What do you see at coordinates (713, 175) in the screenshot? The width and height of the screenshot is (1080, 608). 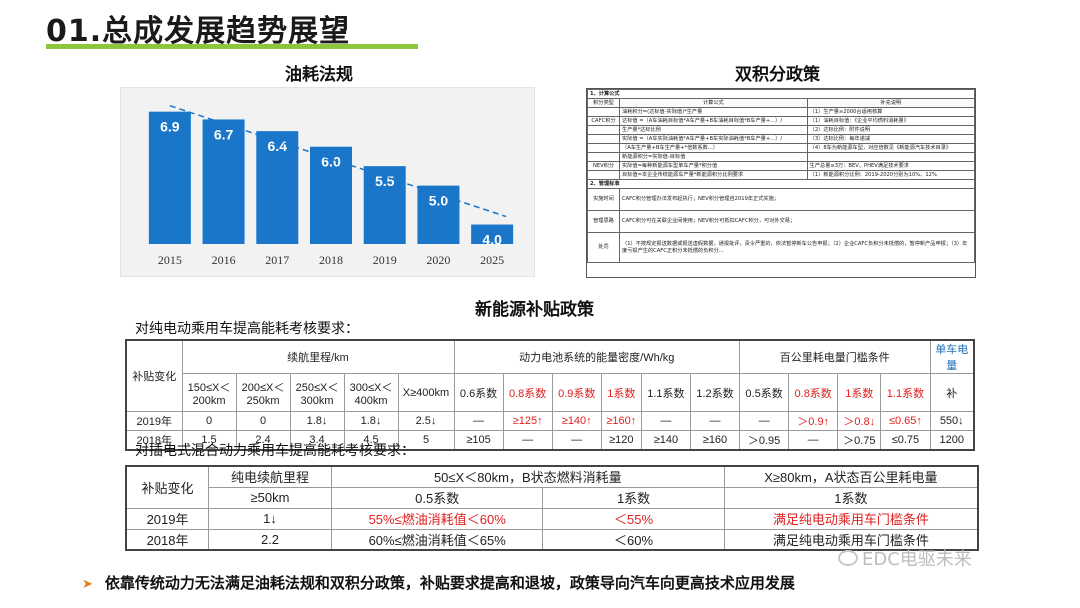 I see `credit-formula: 目标值=本企业传统能源车产量*新能源积分比例要求` at bounding box center [713, 175].